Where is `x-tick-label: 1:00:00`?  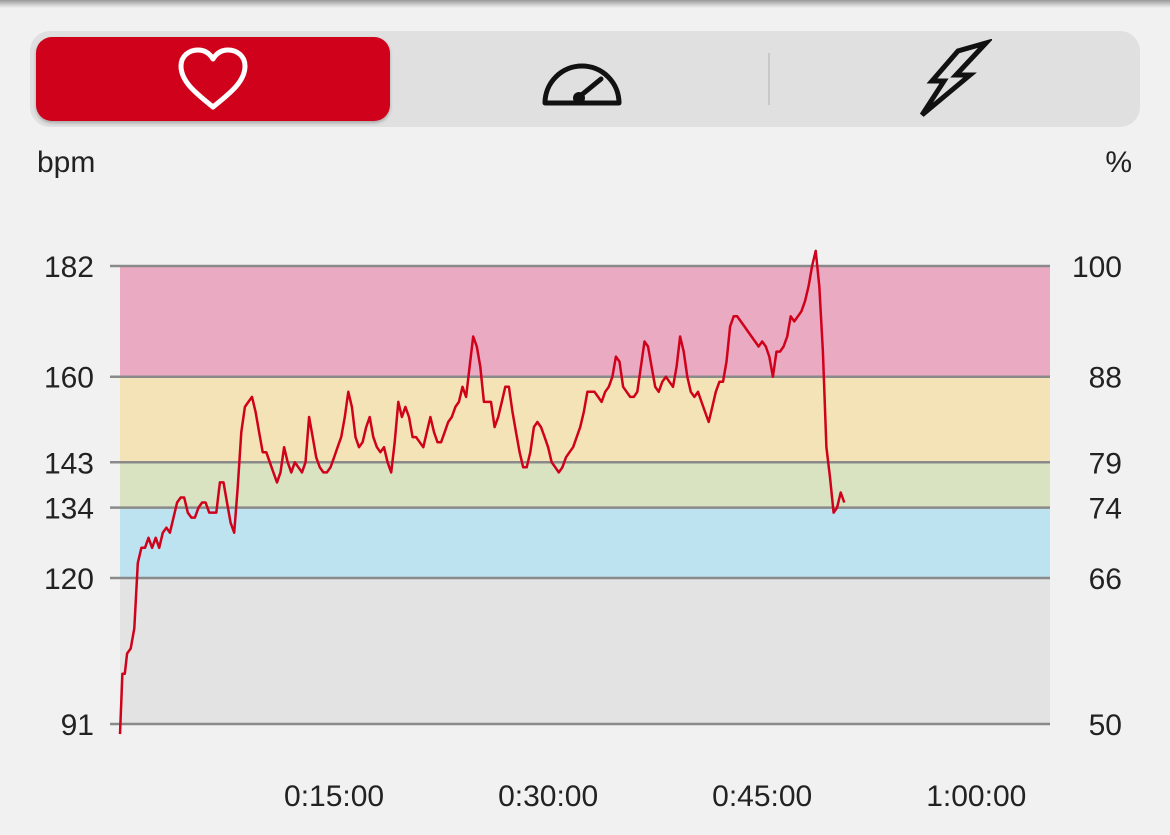 x-tick-label: 1:00:00 is located at coordinates (976, 796).